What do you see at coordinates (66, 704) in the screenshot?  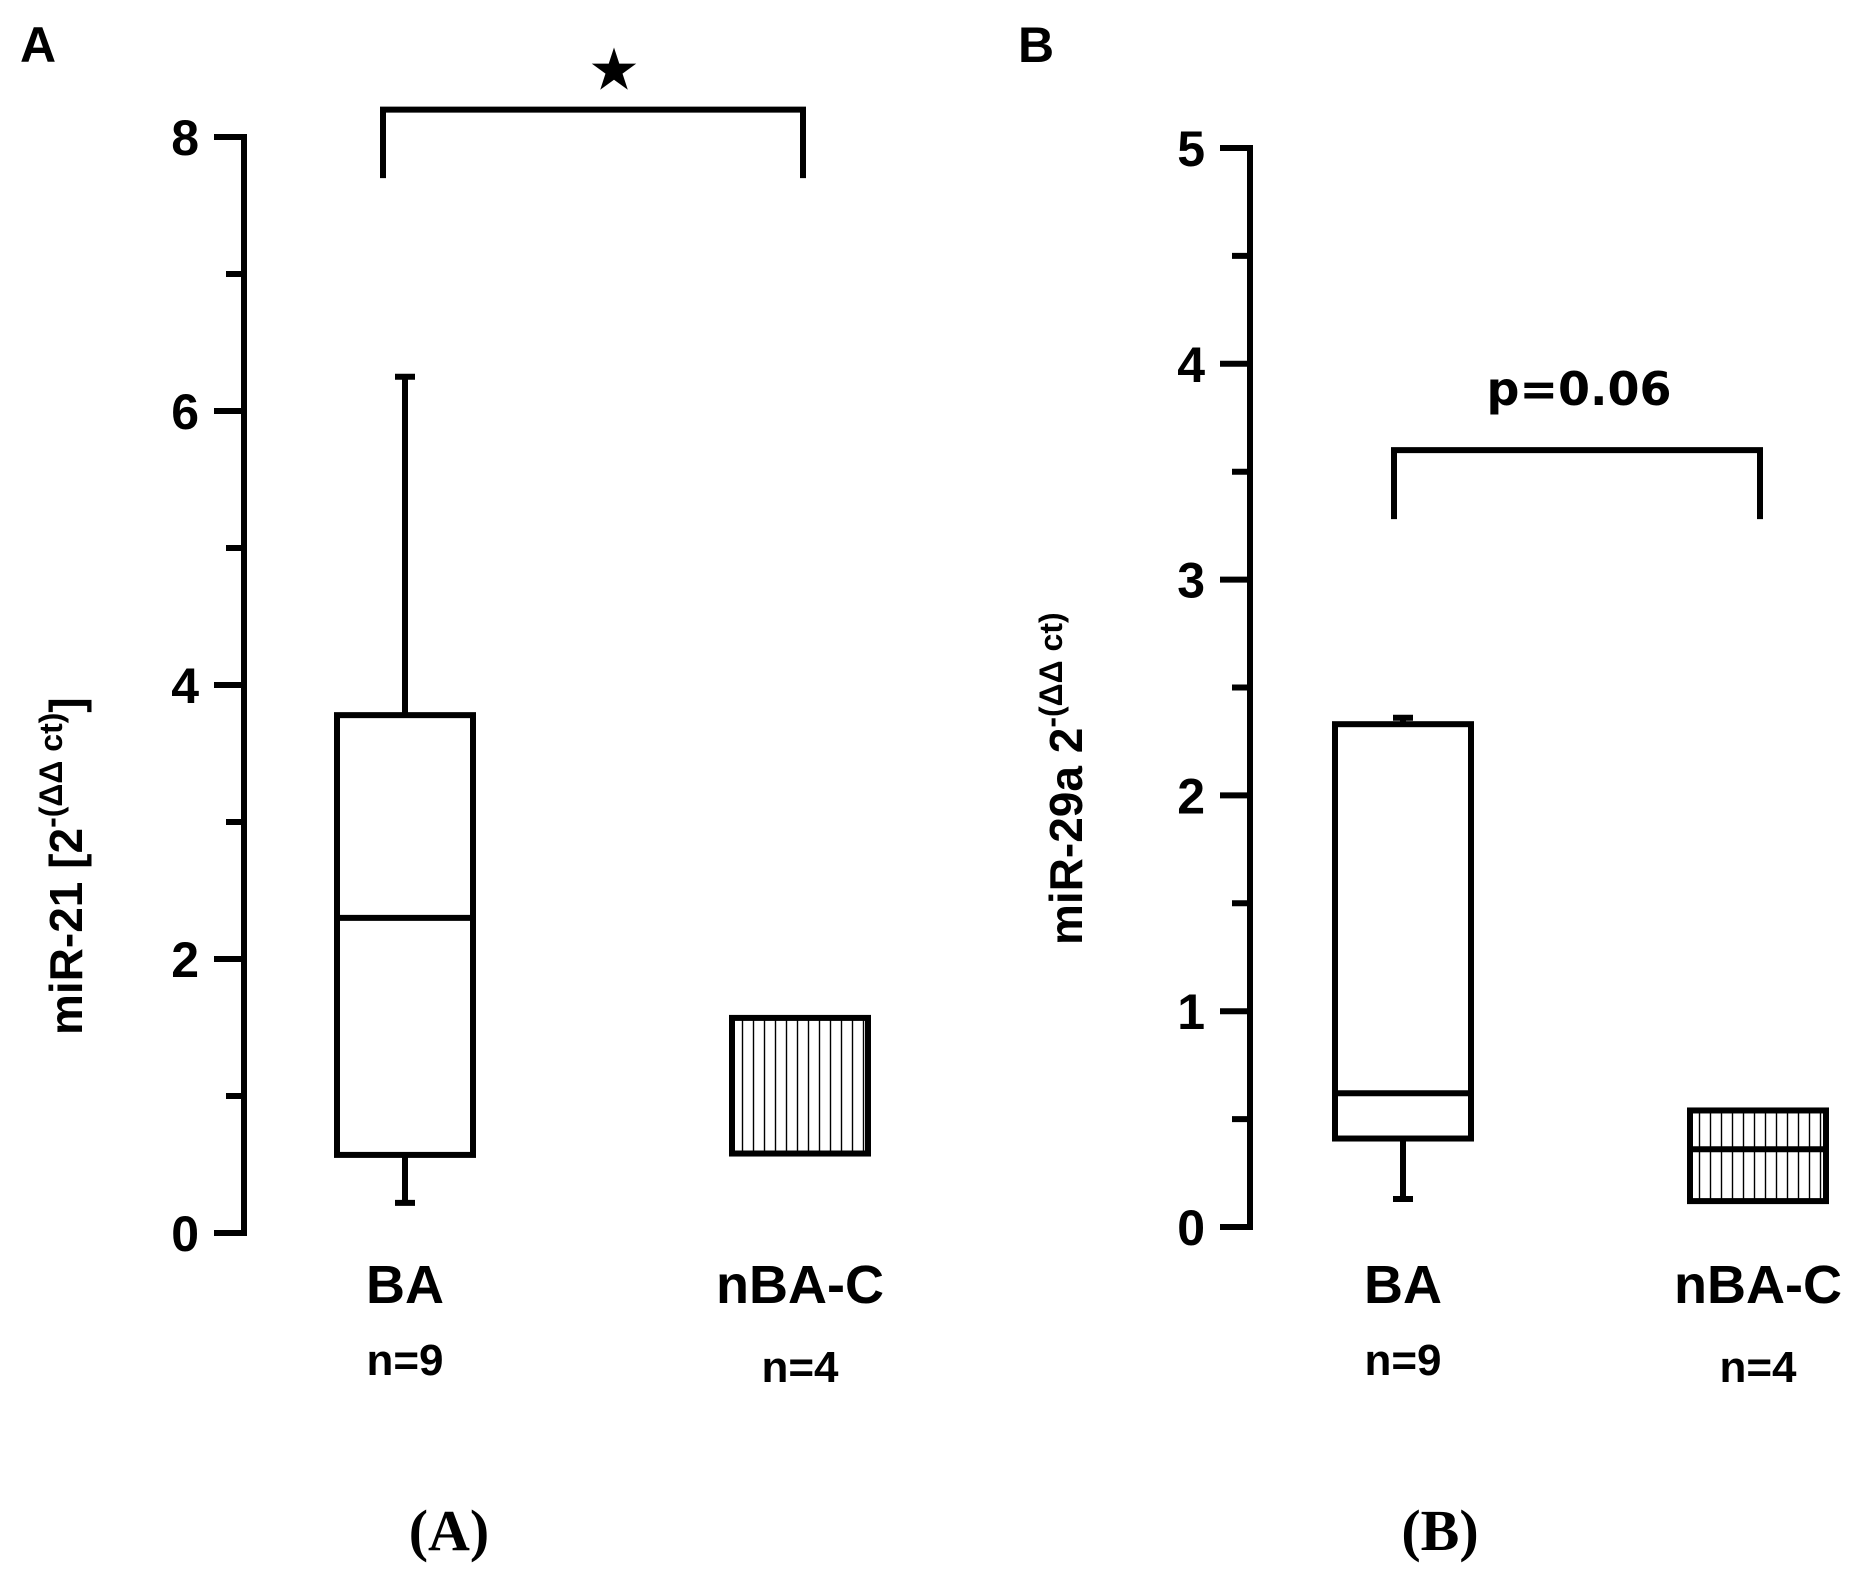 I see `panel-a-y-axis-title-end: ]` at bounding box center [66, 704].